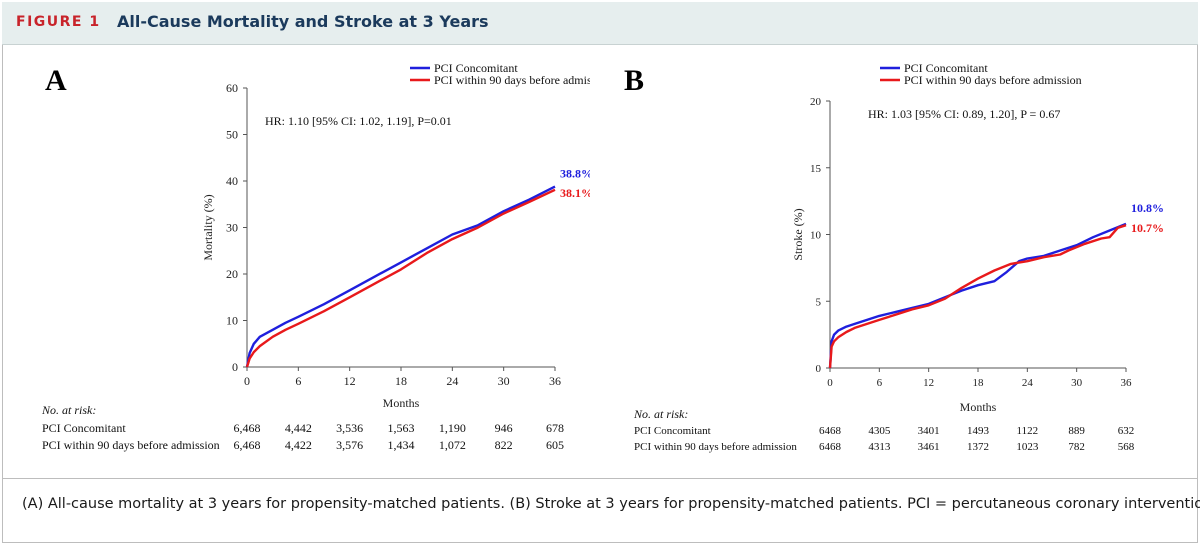 The height and width of the screenshot is (551, 1200). What do you see at coordinates (452, 445) in the screenshot?
I see `chart-a-at-risk-value: 1,072` at bounding box center [452, 445].